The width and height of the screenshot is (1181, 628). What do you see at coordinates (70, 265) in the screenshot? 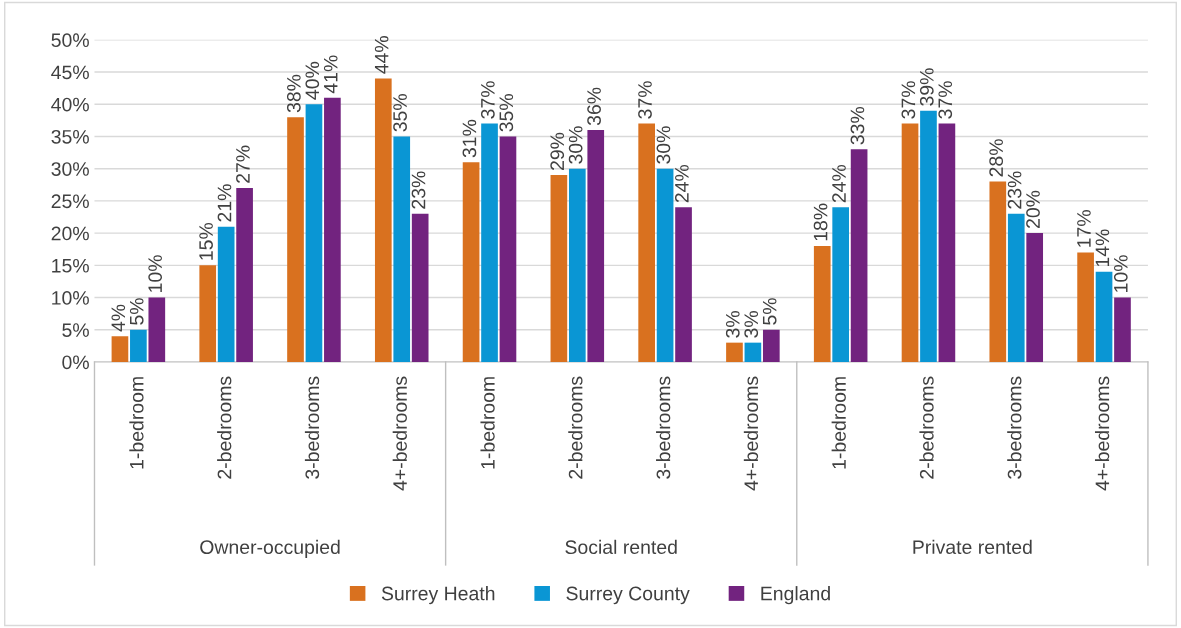
I see `y-tick-label: 15%` at bounding box center [70, 265].